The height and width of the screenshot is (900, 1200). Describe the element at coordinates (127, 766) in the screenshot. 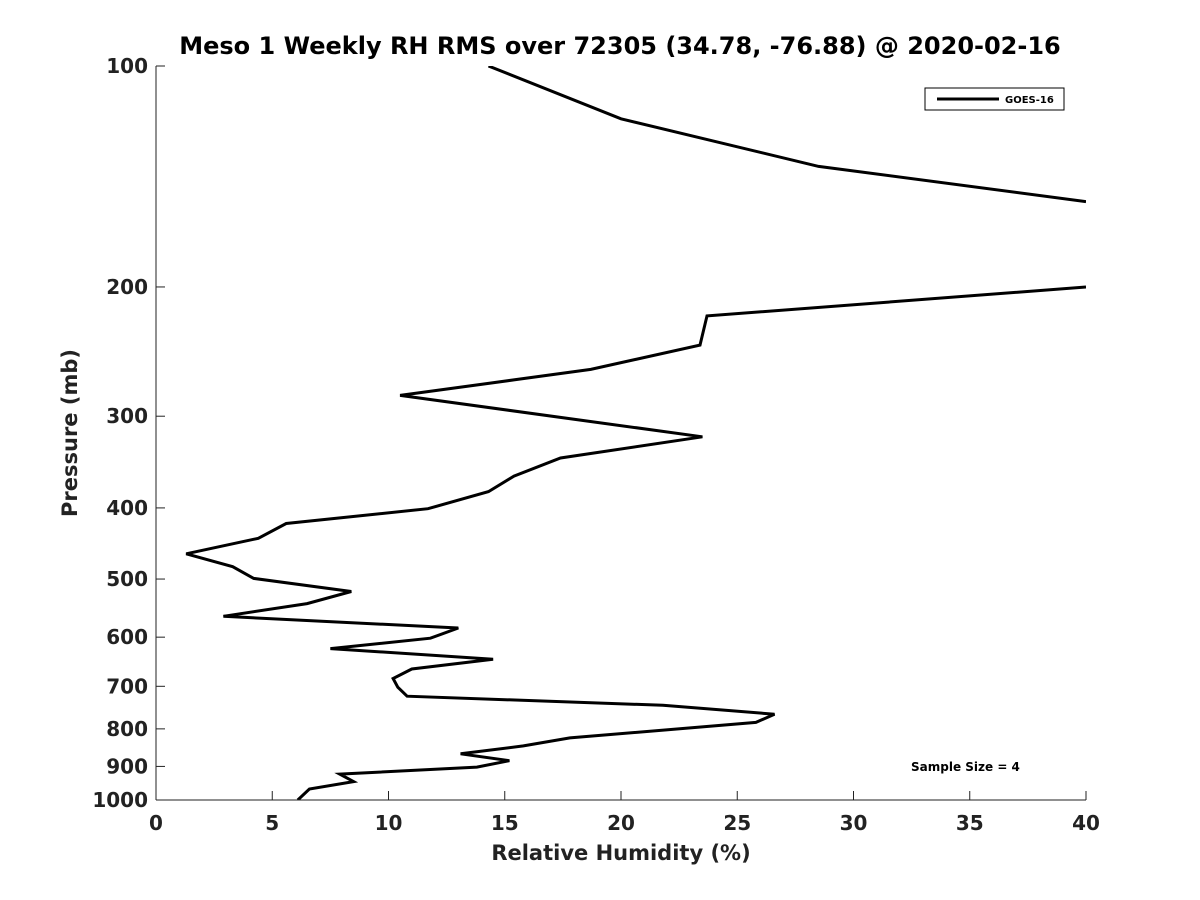

I see `y-tick-label: 900` at that location.